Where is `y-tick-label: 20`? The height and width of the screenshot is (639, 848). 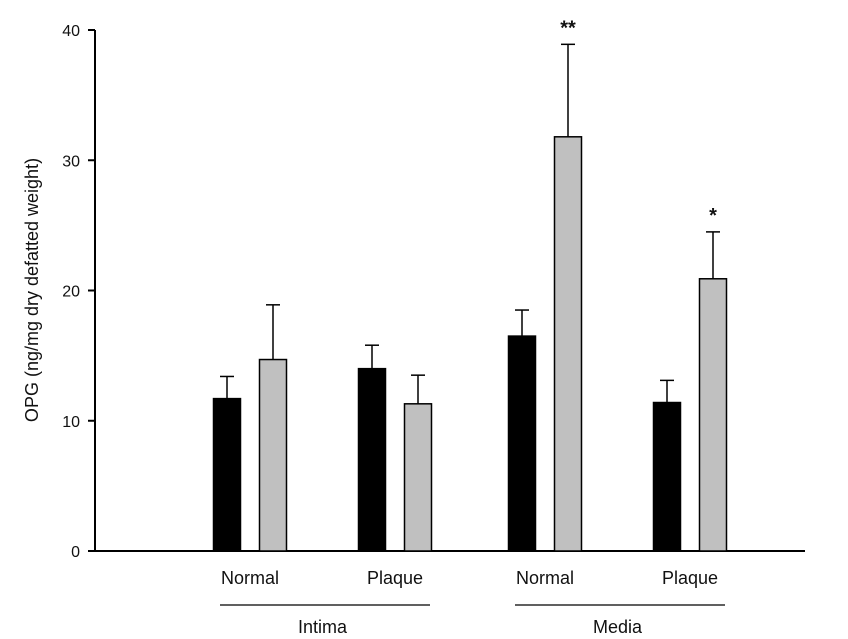
y-tick-label: 20 is located at coordinates (71, 292).